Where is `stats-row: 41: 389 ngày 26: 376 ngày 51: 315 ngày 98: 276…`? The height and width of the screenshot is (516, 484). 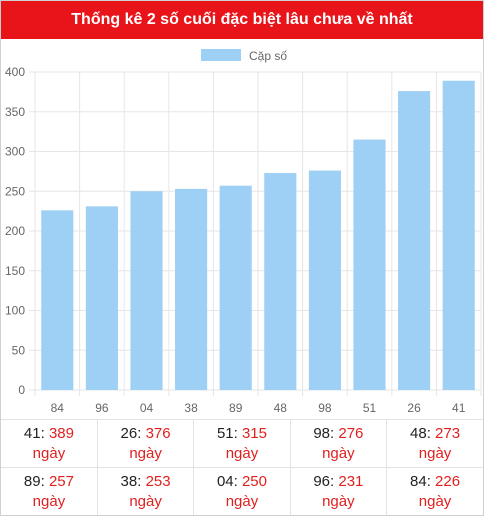 stats-row: 41: 389 ngày 26: 376 ngày 51: 315 ngày 98: 276… is located at coordinates (242, 443).